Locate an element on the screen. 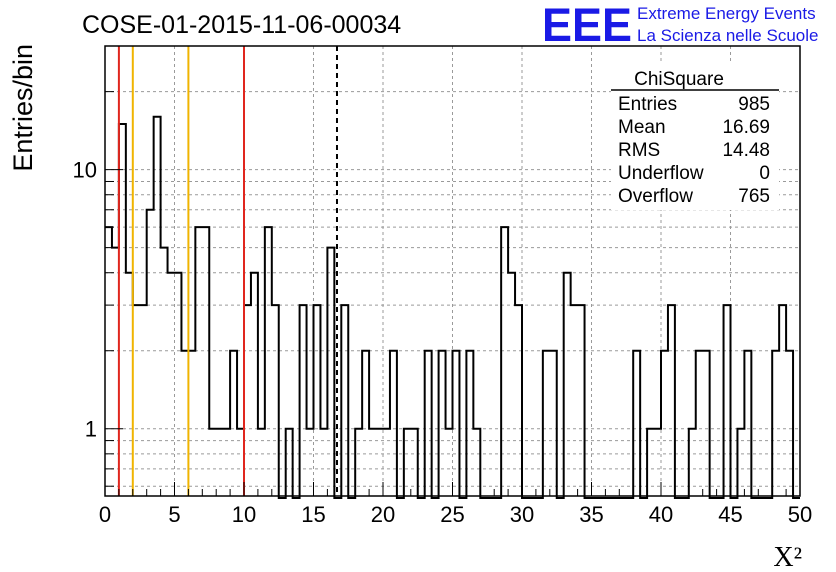  stats-rms-value: 14.48 is located at coordinates (746, 150).